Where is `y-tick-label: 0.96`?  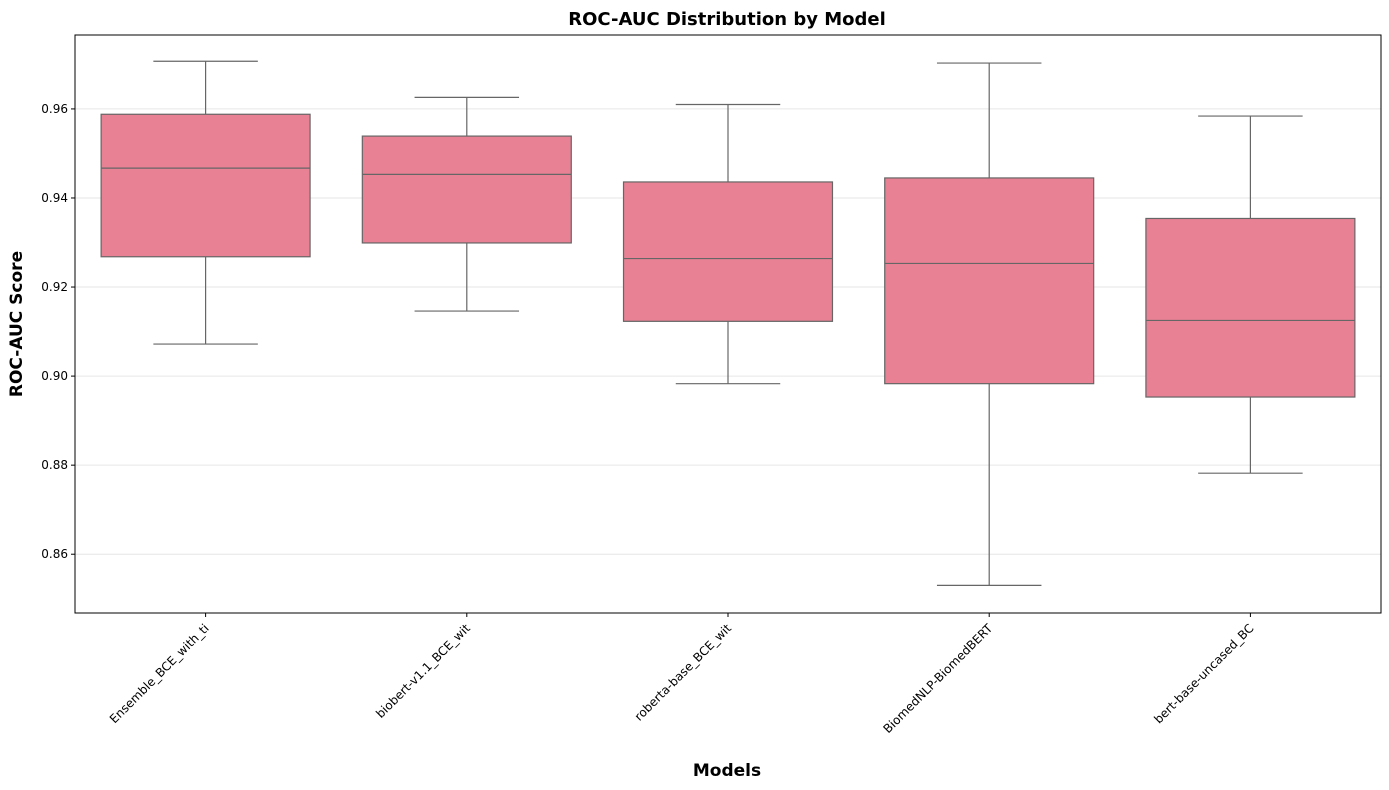
y-tick-label: 0.96 is located at coordinates (54, 109).